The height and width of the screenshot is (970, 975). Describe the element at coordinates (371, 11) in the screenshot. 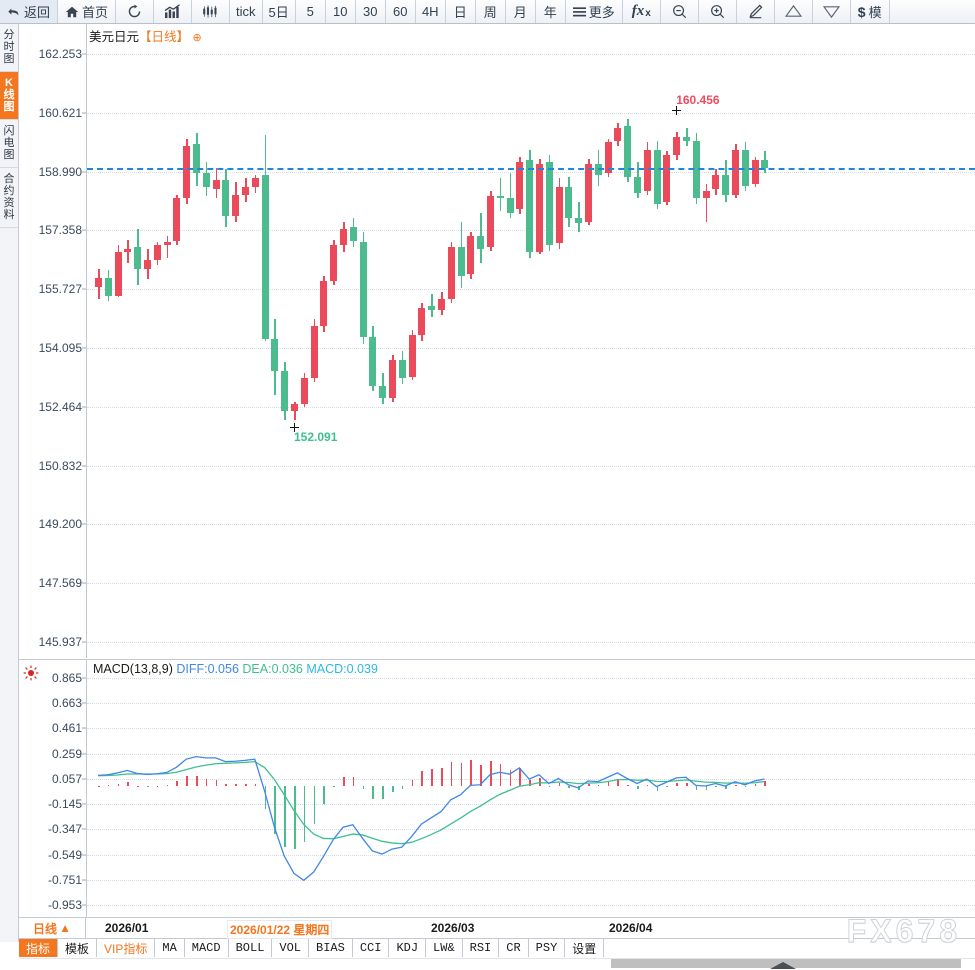

I see `tb-item-30min: 30` at that location.